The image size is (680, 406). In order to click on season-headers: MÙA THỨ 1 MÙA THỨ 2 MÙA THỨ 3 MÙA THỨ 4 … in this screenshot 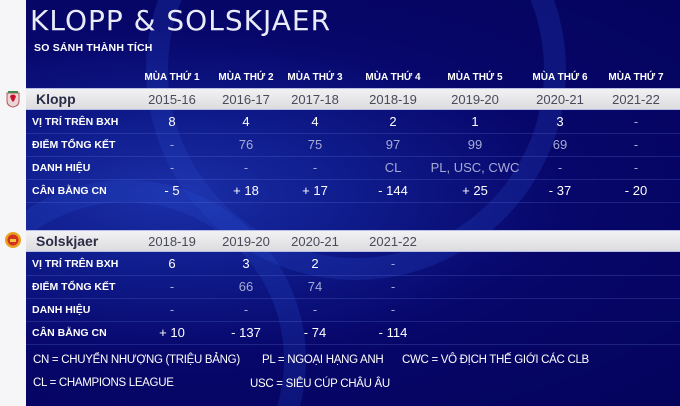, I will do `click(340, 79)`.